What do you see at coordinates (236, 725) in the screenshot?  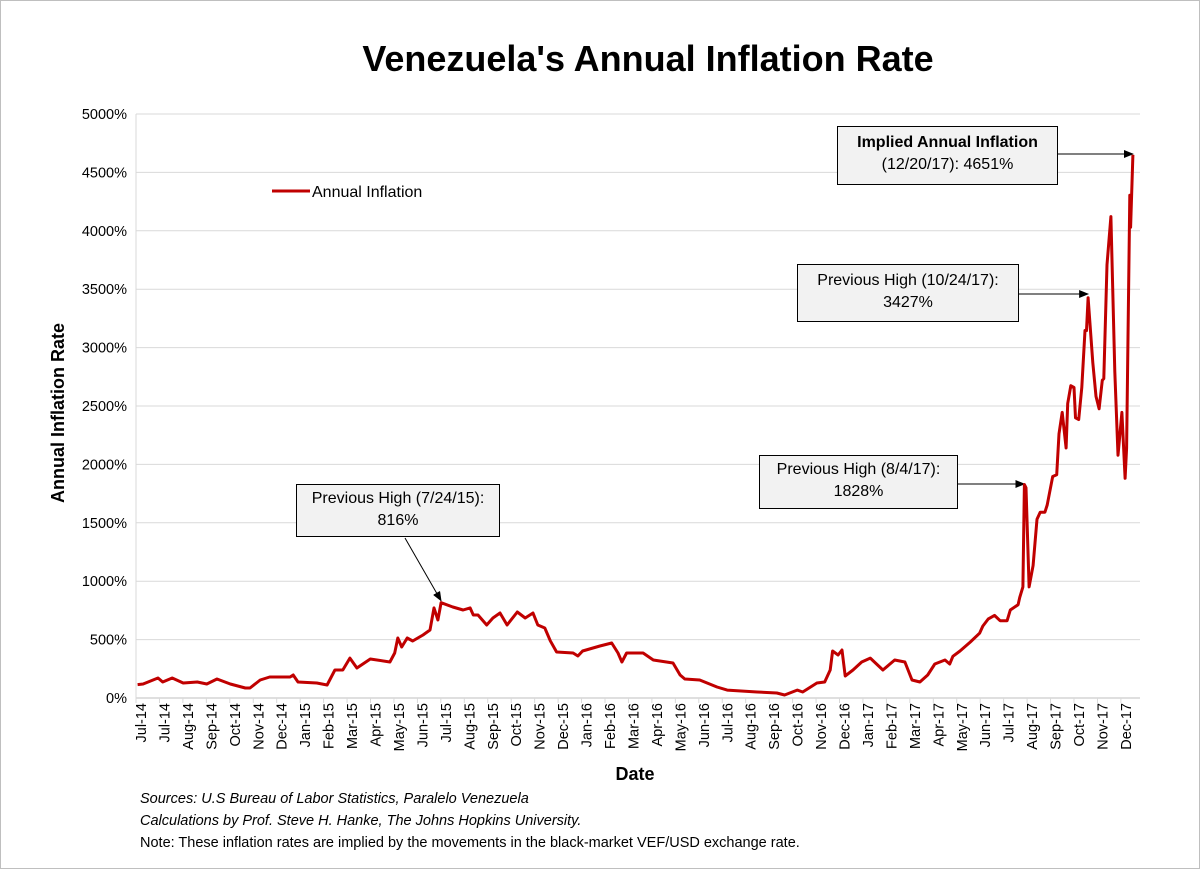 I see `x-tick-label: Oct-14` at bounding box center [236, 725].